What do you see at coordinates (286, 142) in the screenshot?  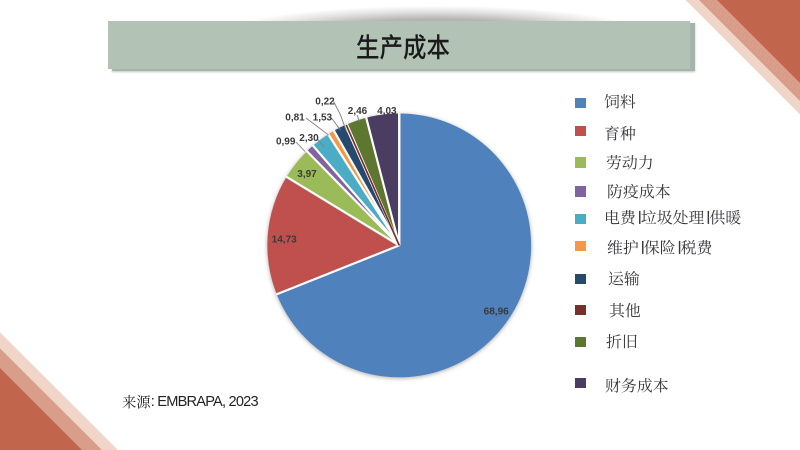 I see `svg-text: 0,99` at bounding box center [286, 142].